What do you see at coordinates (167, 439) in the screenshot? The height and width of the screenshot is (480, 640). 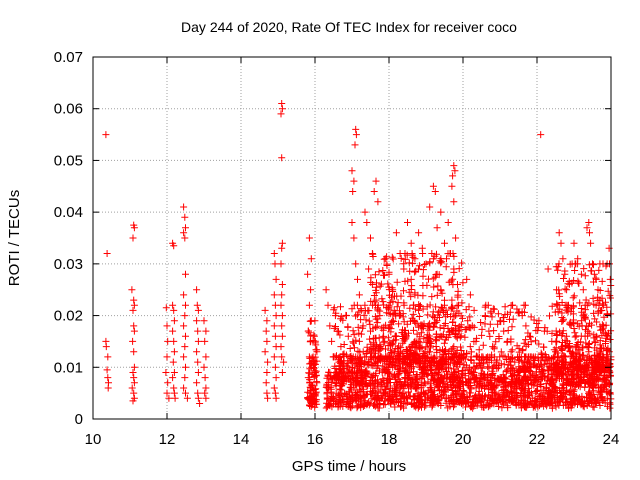 I see `x-tick-label: 12` at bounding box center [167, 439].